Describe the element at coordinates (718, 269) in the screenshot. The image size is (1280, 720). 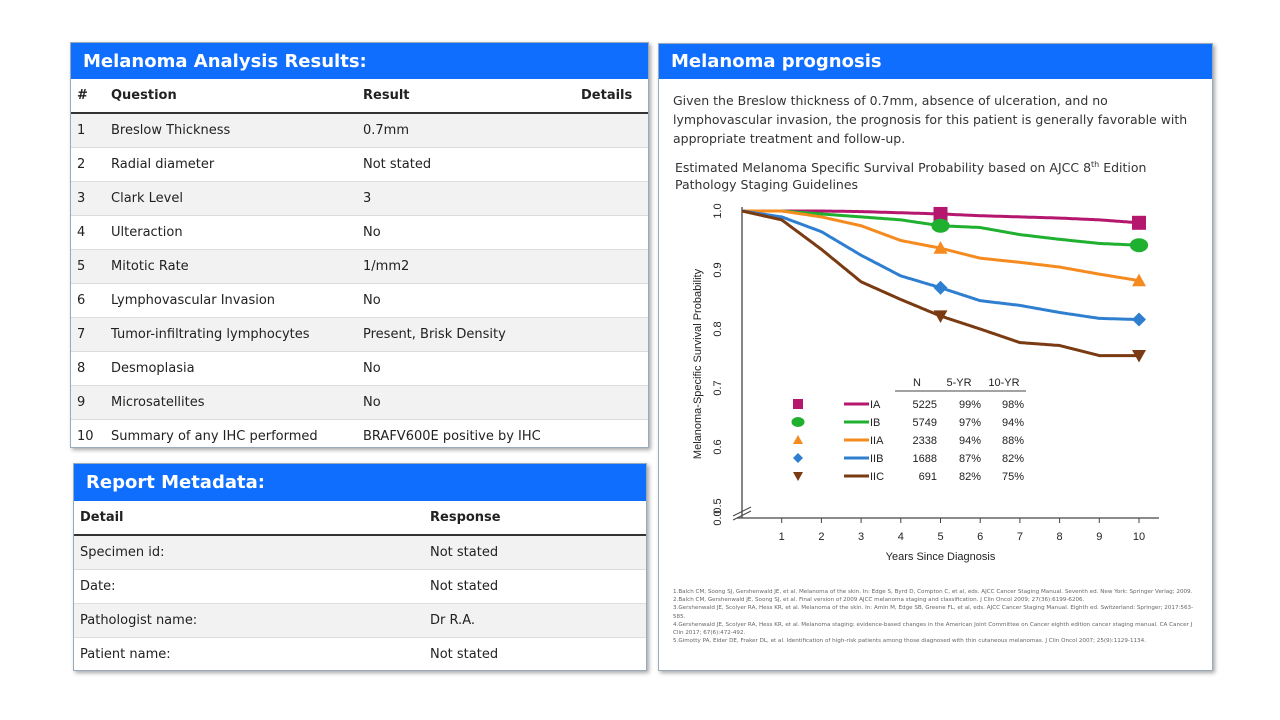
I see `y-tick-label: 0.9` at that location.